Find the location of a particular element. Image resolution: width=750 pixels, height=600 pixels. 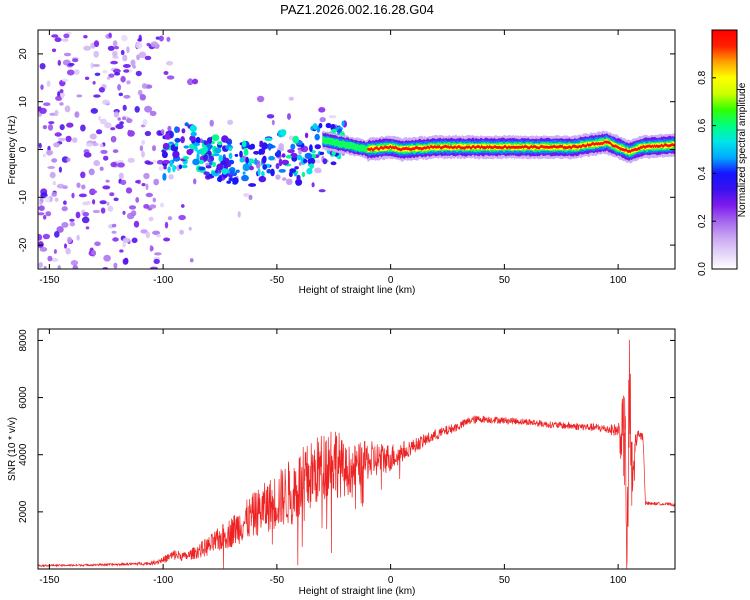

y-tick-label: 10 is located at coordinates (23, 102).